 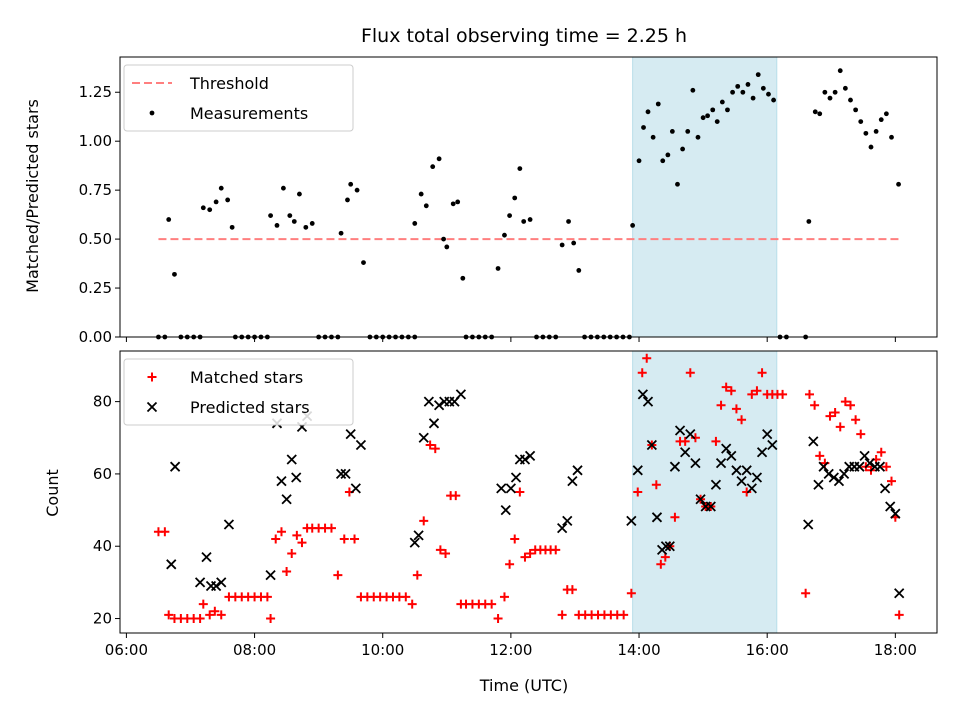 What do you see at coordinates (126, 650) in the screenshot?
I see `x-tick-label: 06:00` at bounding box center [126, 650].